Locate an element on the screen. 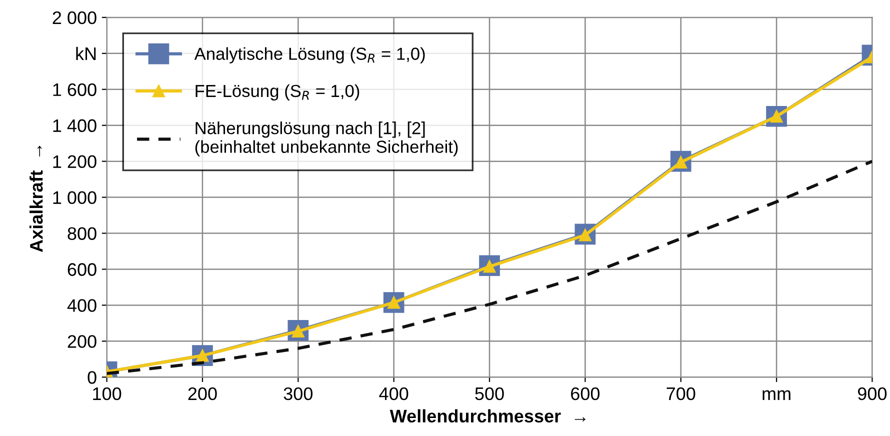 The width and height of the screenshot is (890, 436). y-tick-label: 1 600 is located at coordinates (74, 89).